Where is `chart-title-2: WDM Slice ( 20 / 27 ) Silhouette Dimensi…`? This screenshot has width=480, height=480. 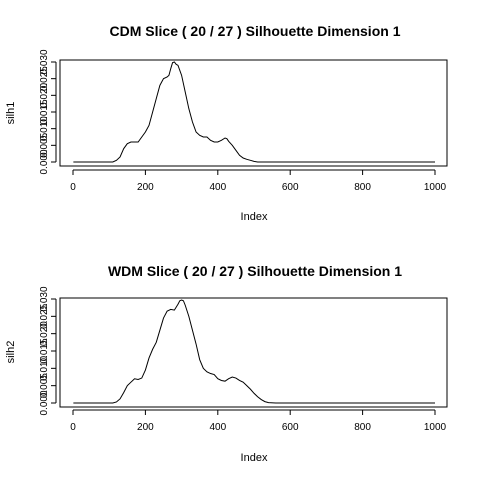 chart-title-2: WDM Slice ( 20 / 27 ) Silhouette Dimensi… is located at coordinates (255, 271).